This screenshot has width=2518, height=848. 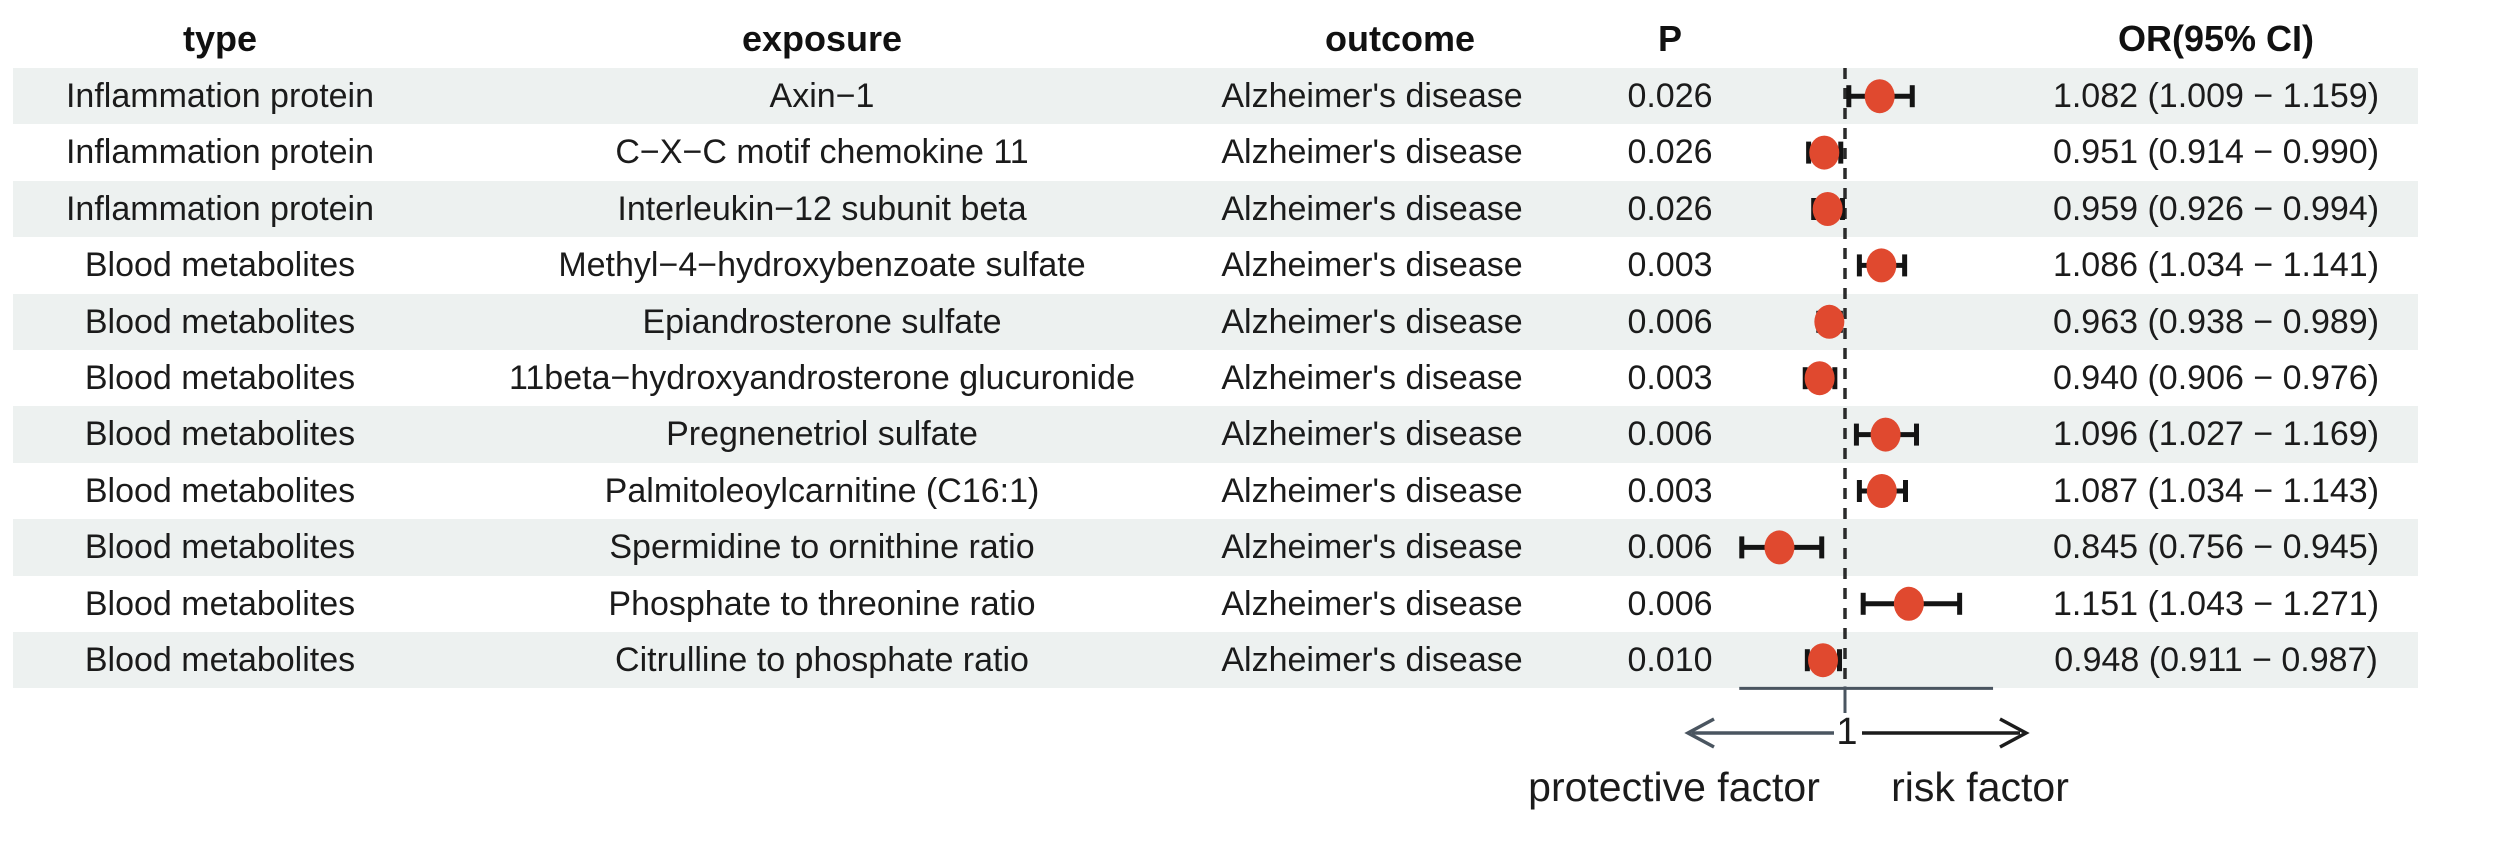 I want to click on axis-tick-label-1: 1, so click(x=1847, y=732).